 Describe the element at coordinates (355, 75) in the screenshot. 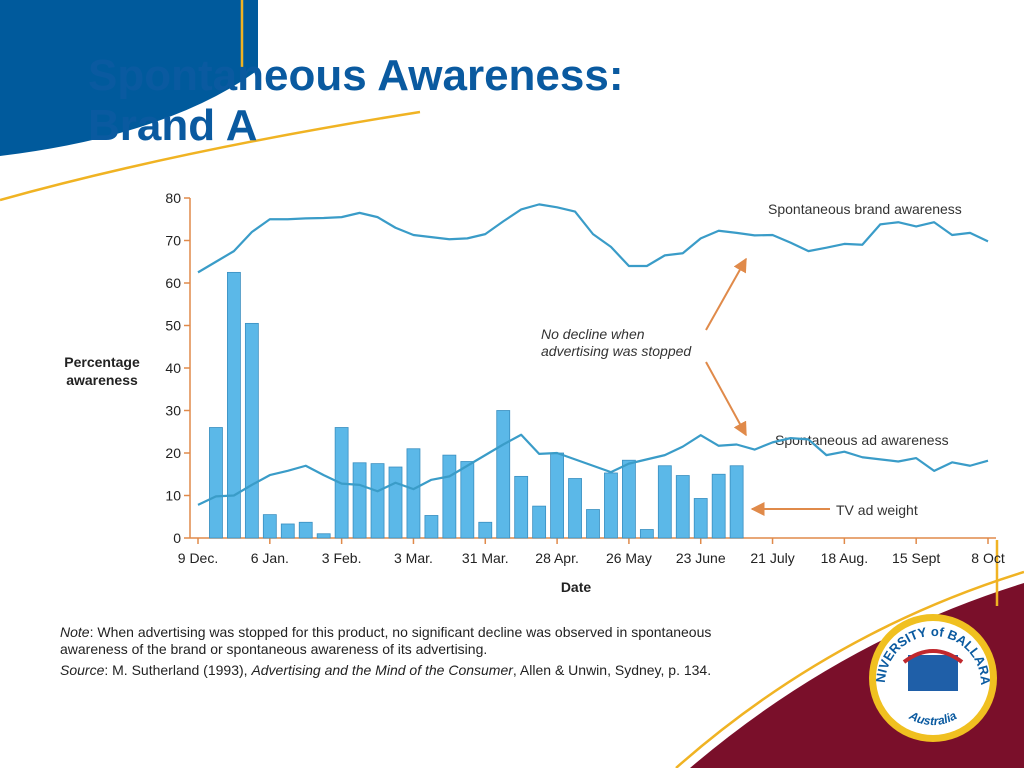

I see `title-line: Spontaneous Awareness:` at that location.